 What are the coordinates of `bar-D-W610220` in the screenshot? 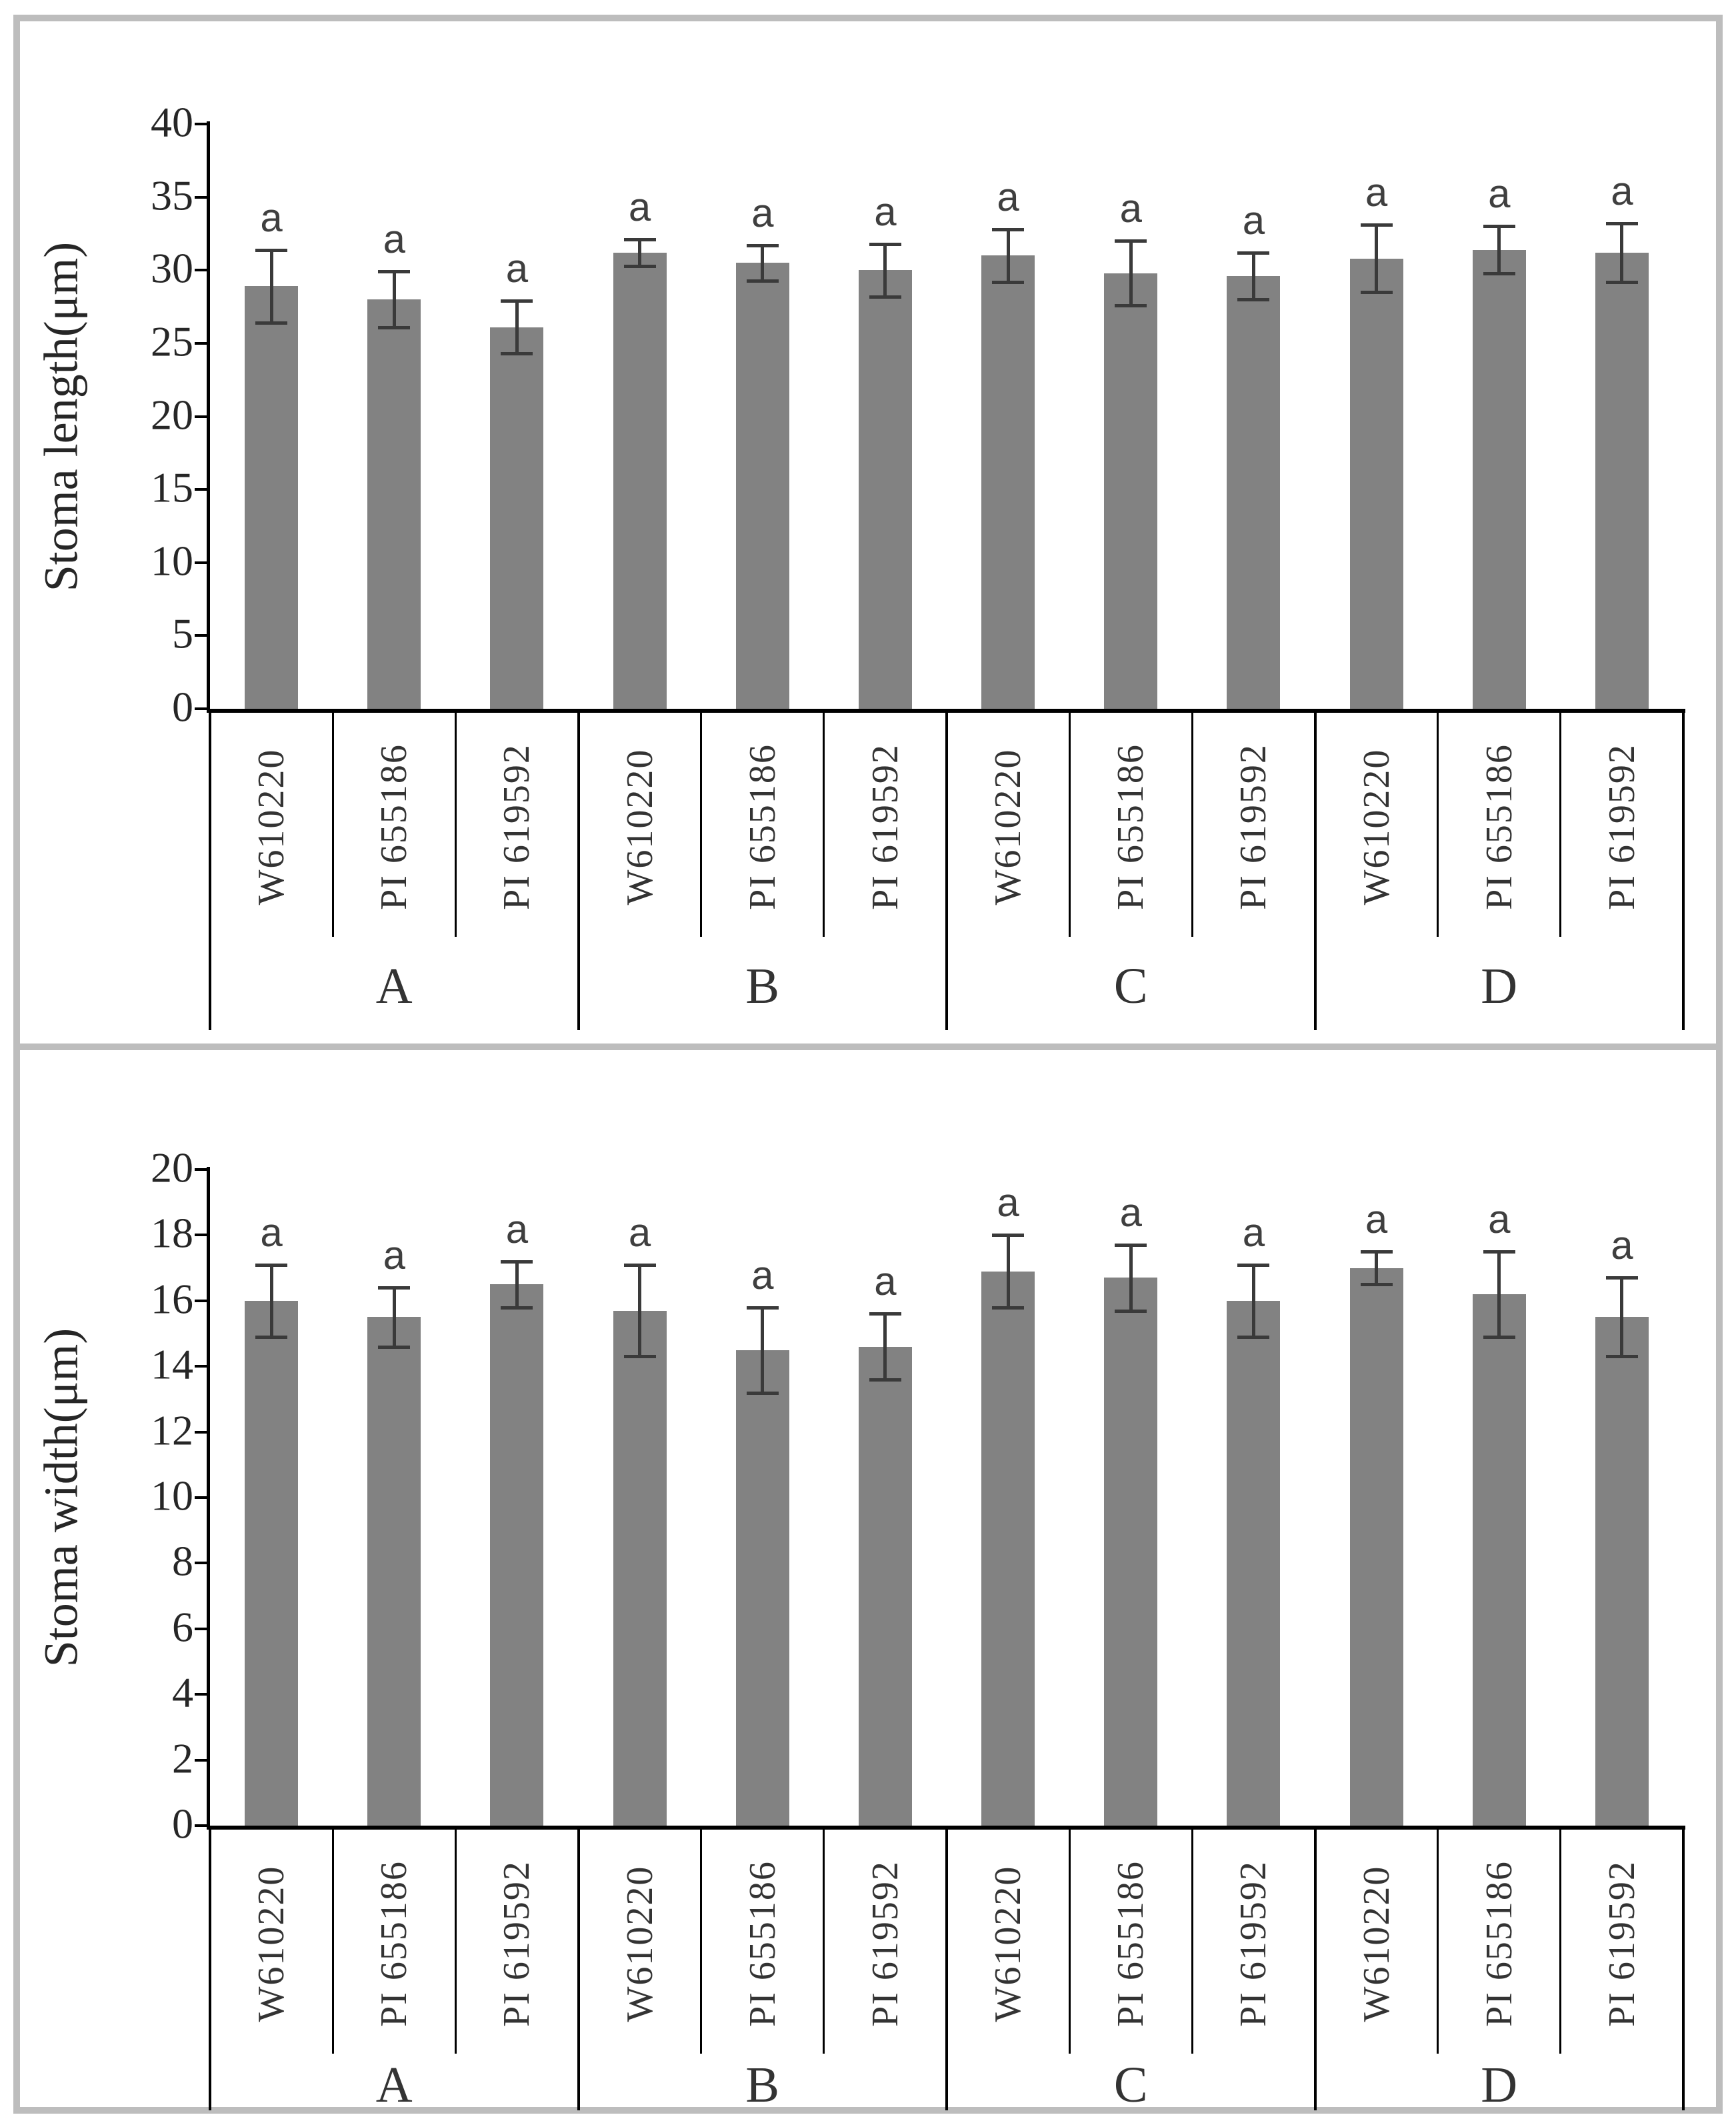 It's located at (1376, 483).